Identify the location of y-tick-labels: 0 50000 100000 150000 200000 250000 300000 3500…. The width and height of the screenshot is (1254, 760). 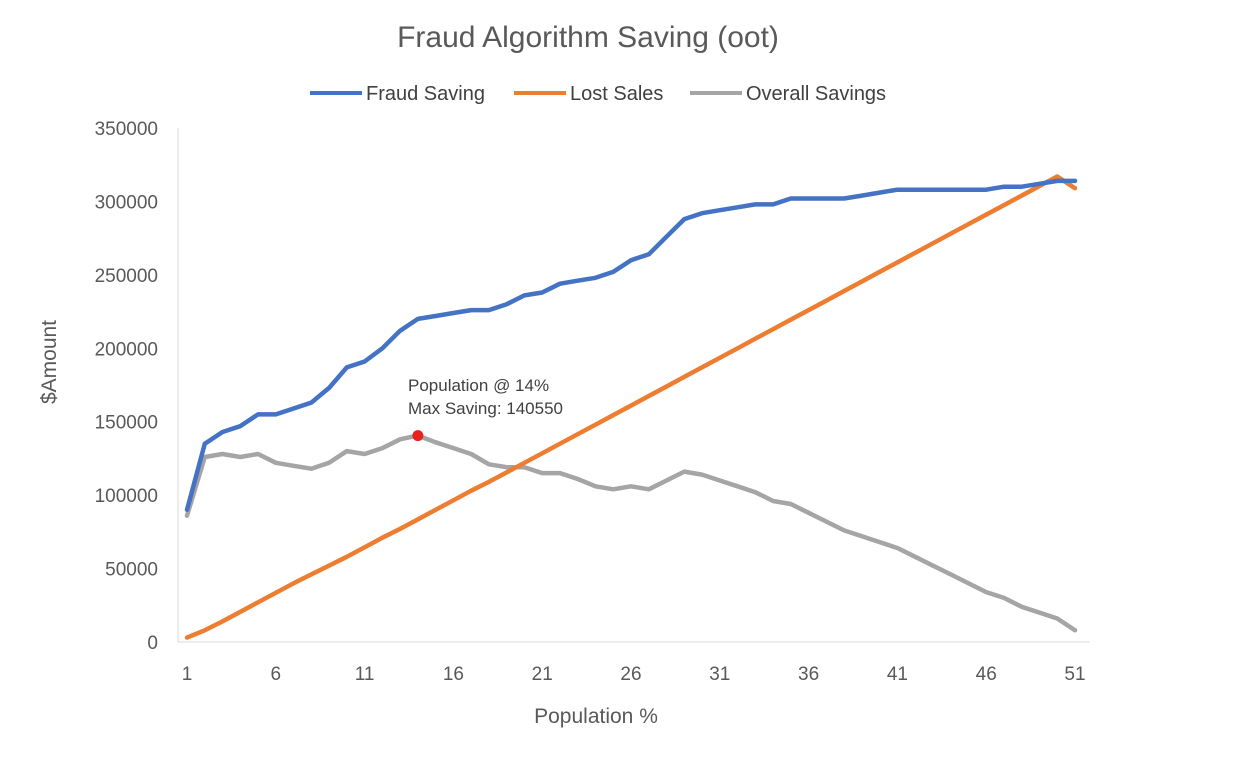
(126, 386).